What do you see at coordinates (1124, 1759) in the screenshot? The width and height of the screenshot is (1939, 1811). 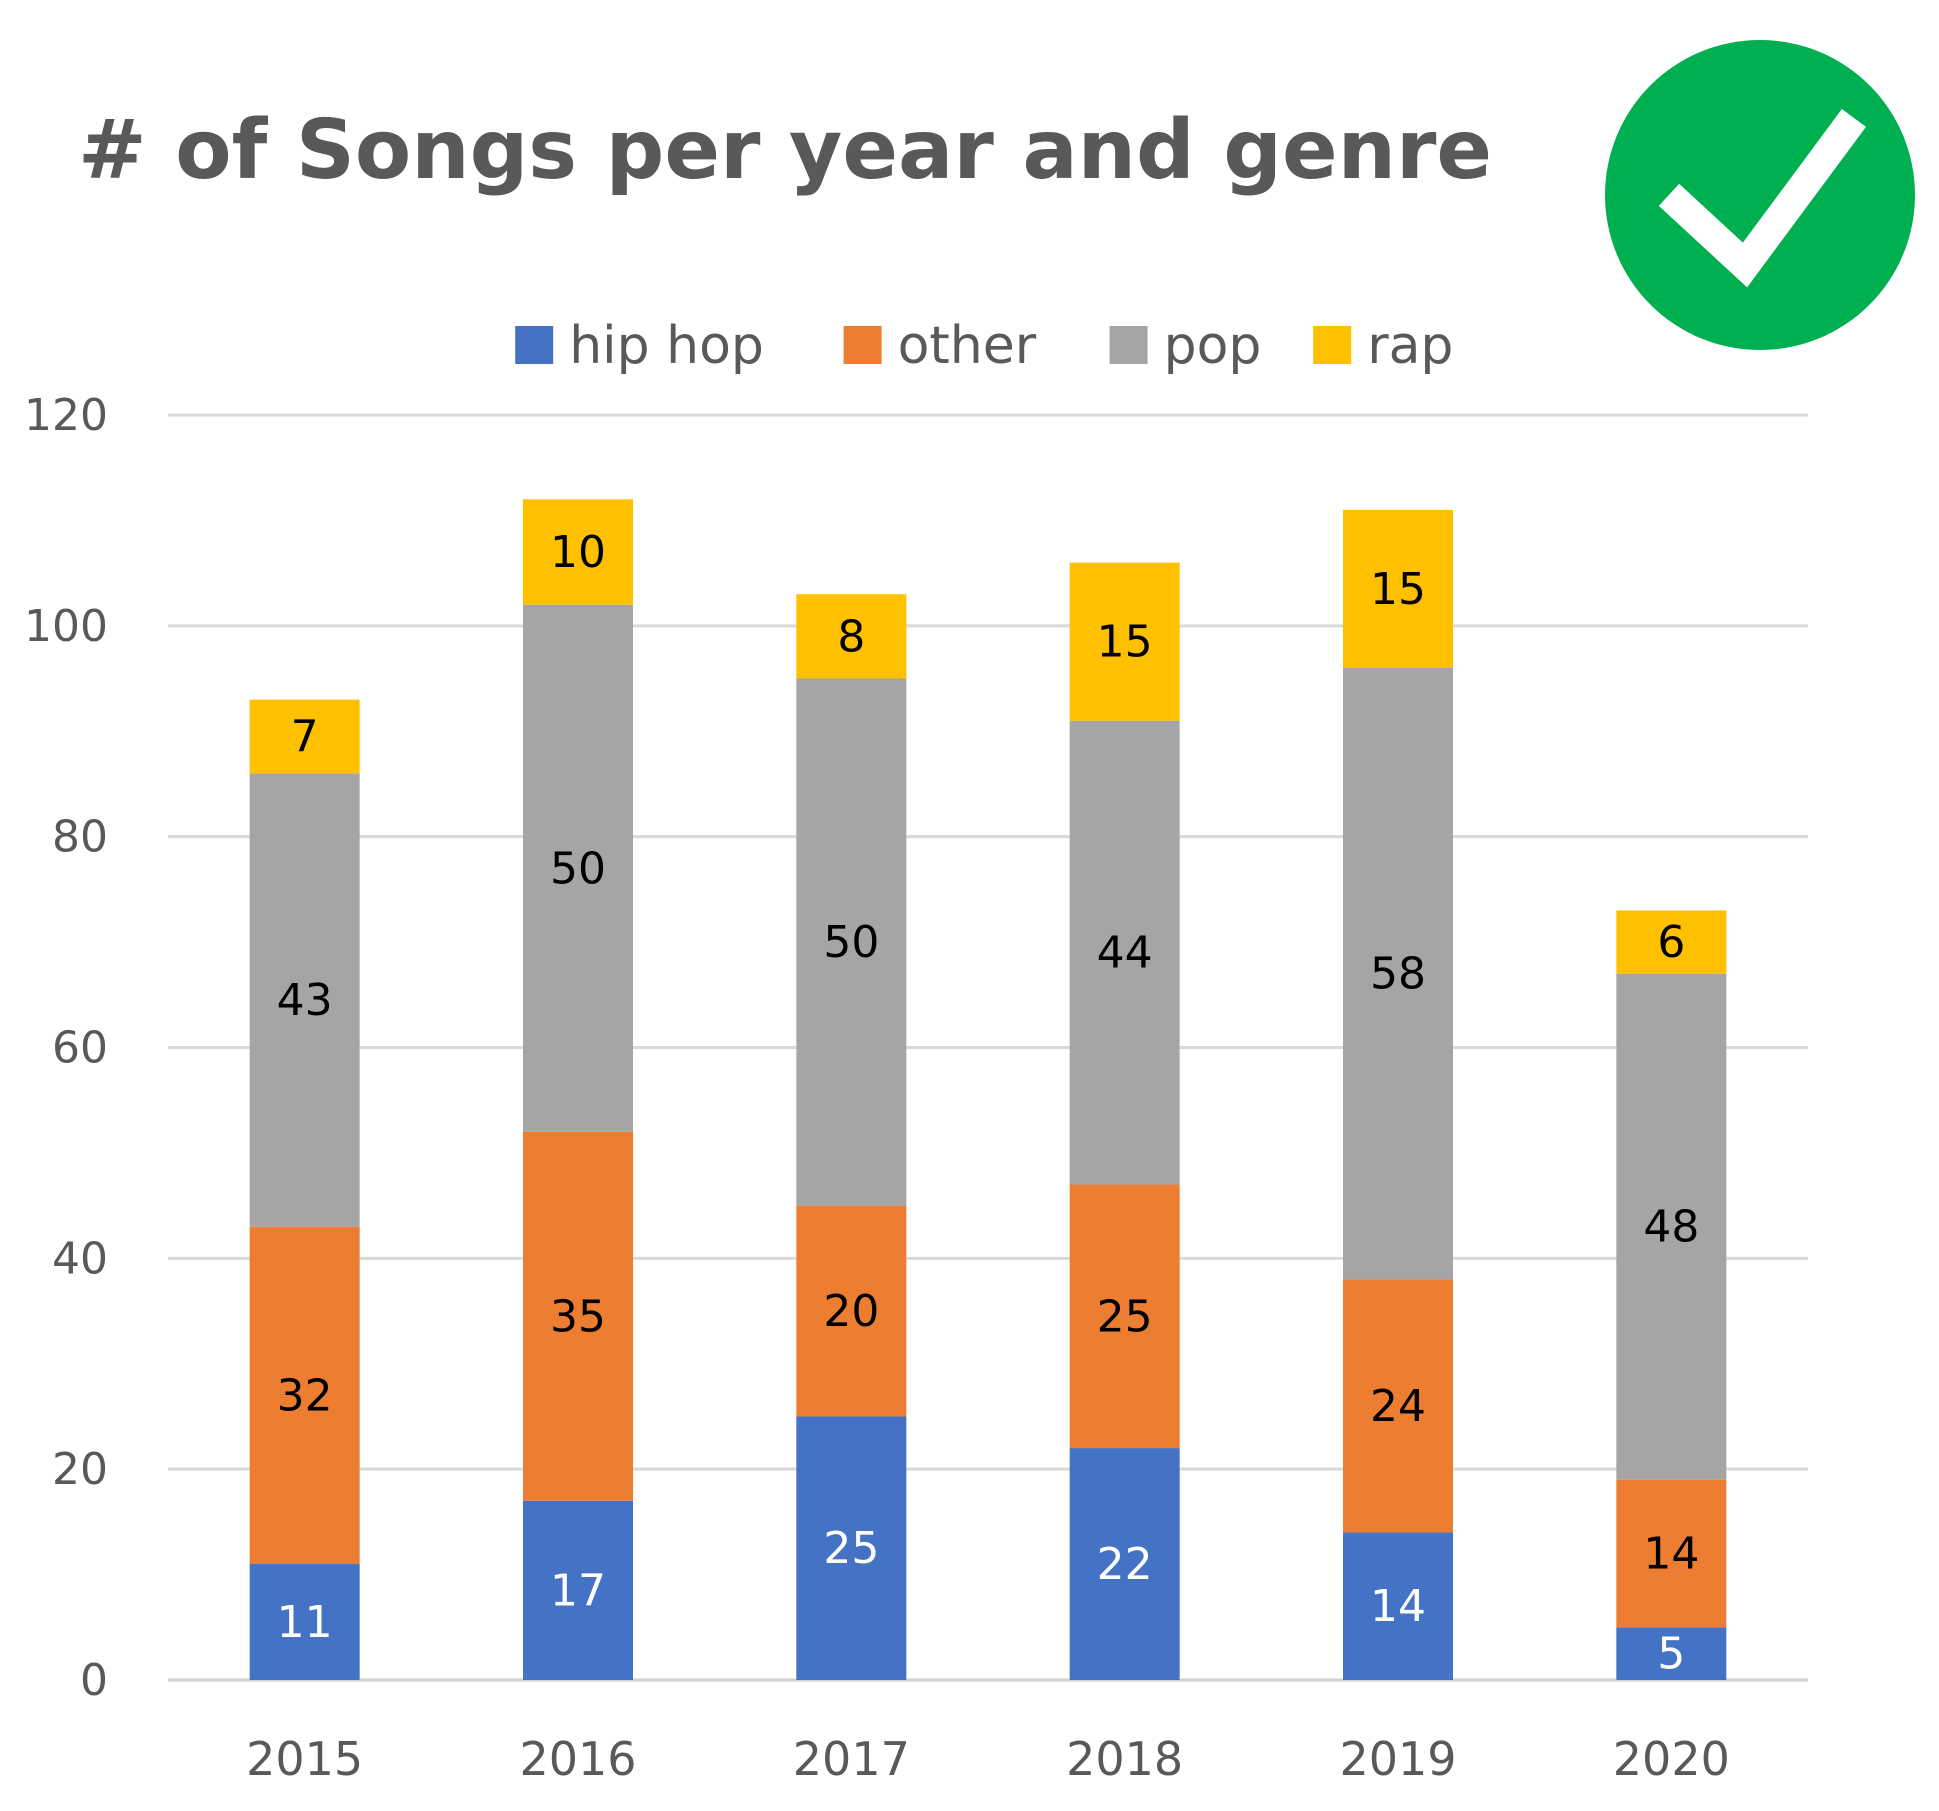 I see `x-tick-label: 2018` at bounding box center [1124, 1759].